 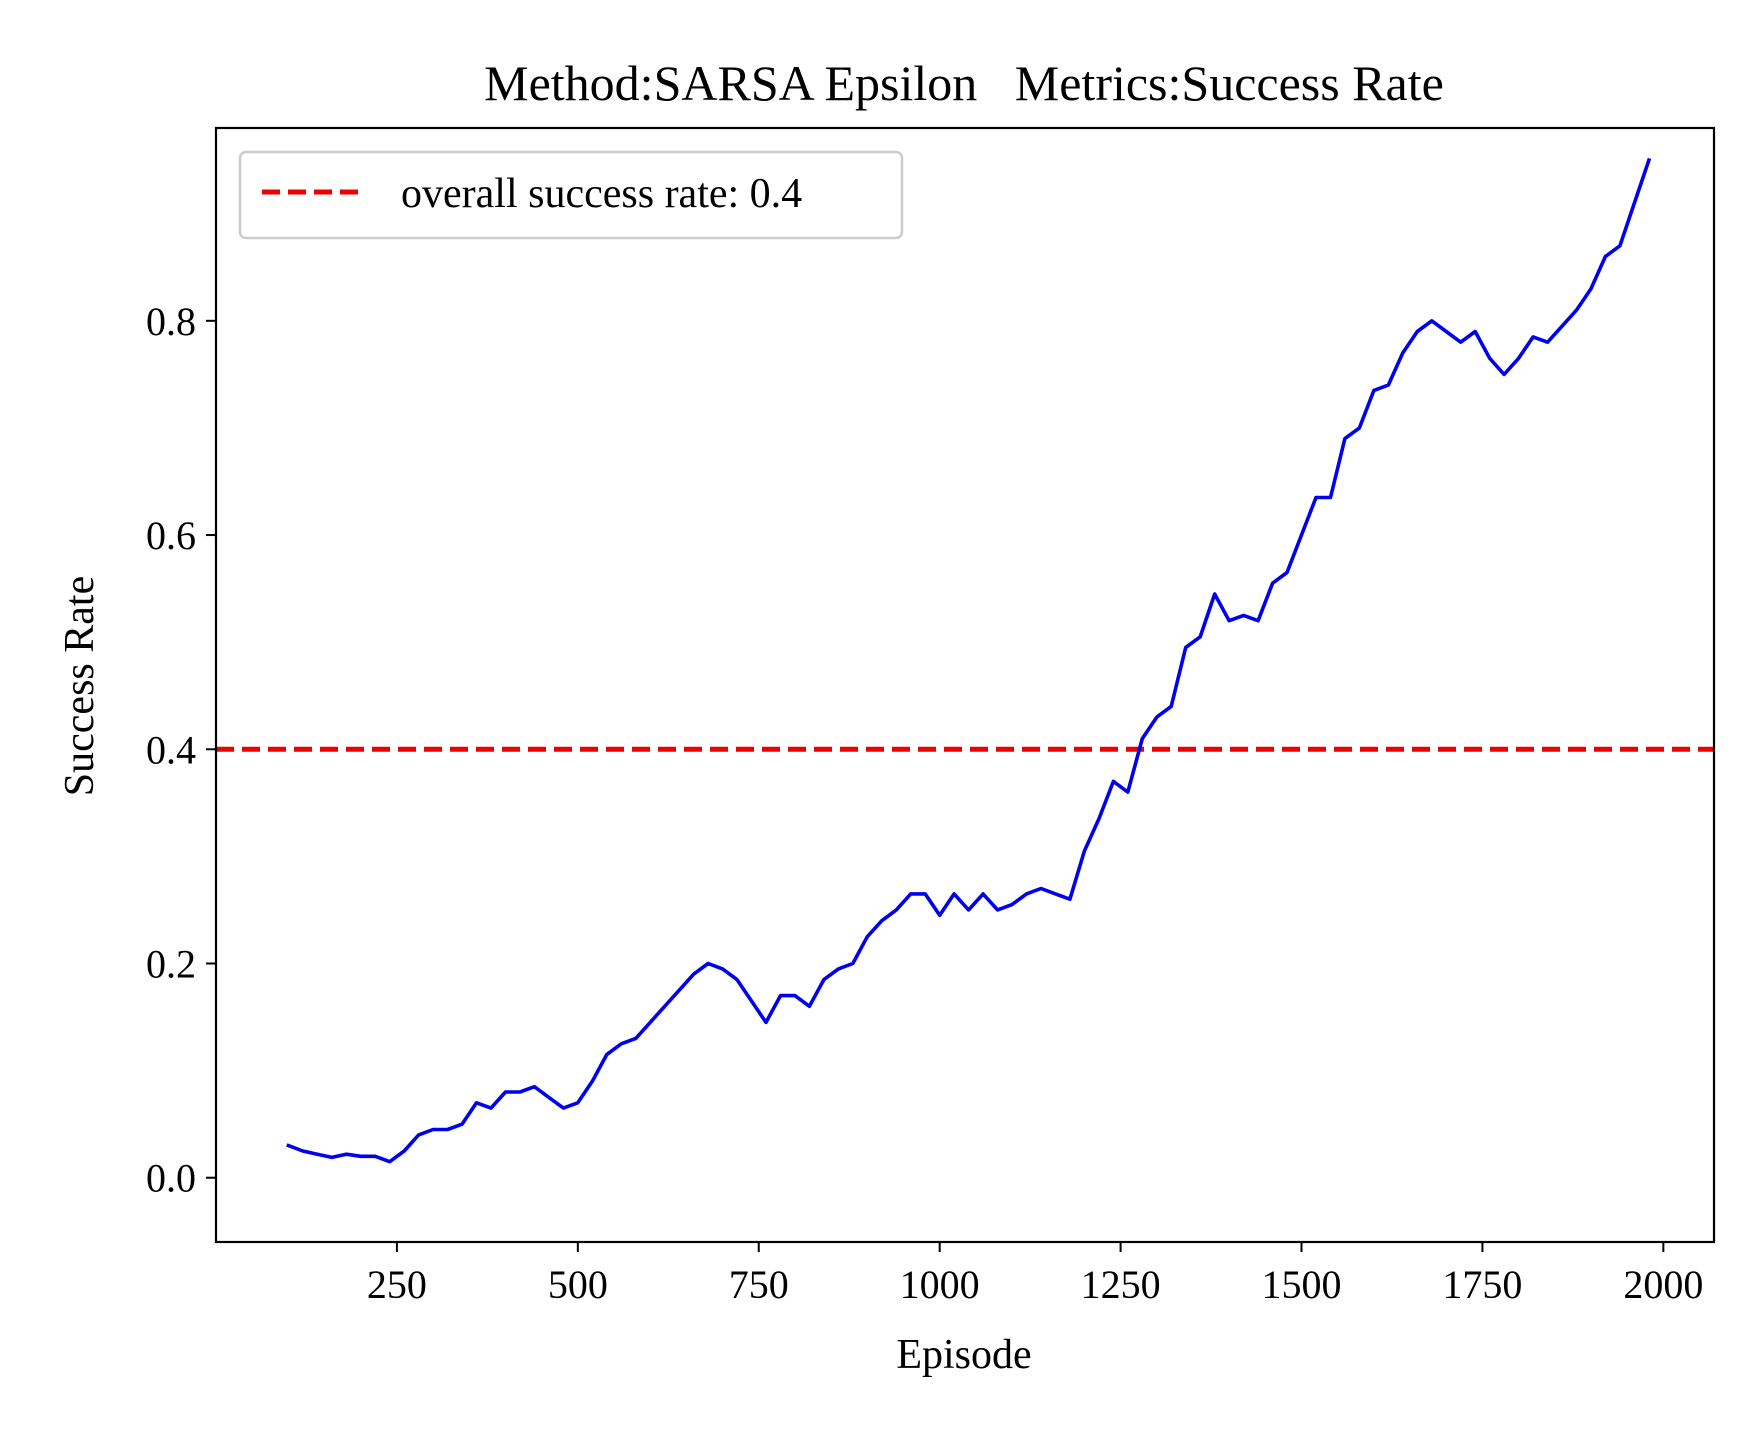 I want to click on x-tick-label: 250, so click(x=397, y=1284).